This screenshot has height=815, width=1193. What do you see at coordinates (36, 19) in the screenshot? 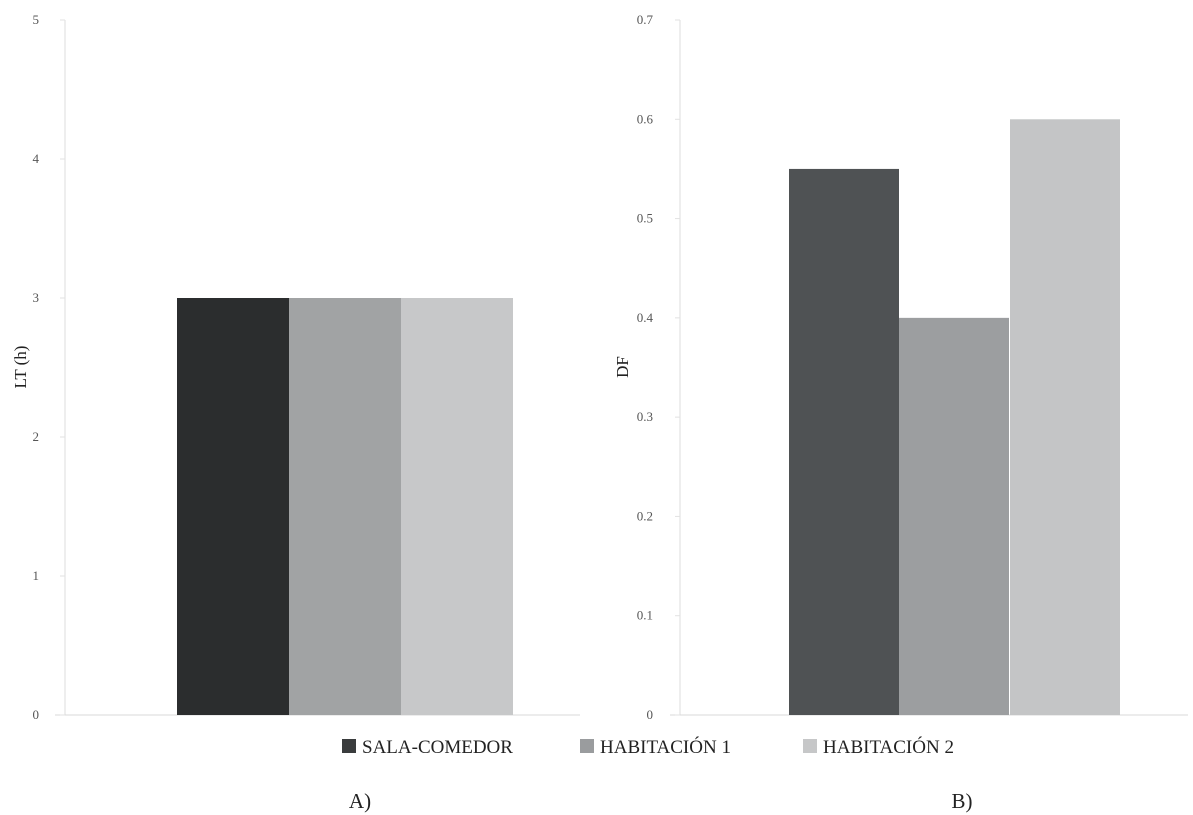
I see `y-tick-label: 5` at bounding box center [36, 19].